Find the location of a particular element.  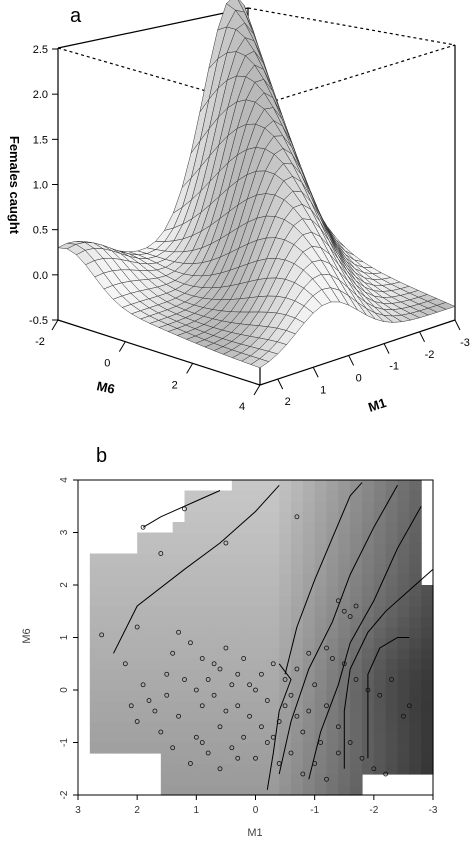

m6-tick-label: 0 is located at coordinates (107, 364).